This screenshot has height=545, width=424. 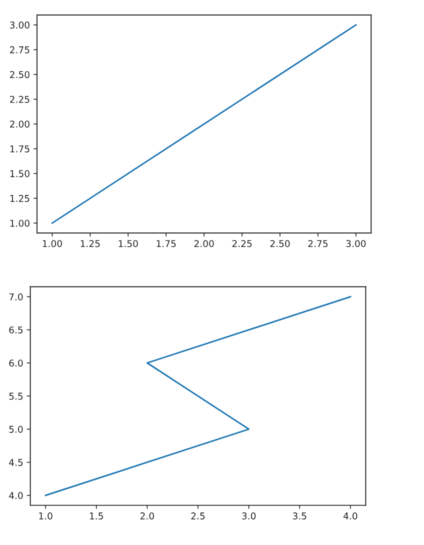 I want to click on y-tick-label: 1.75, so click(x=20, y=149).